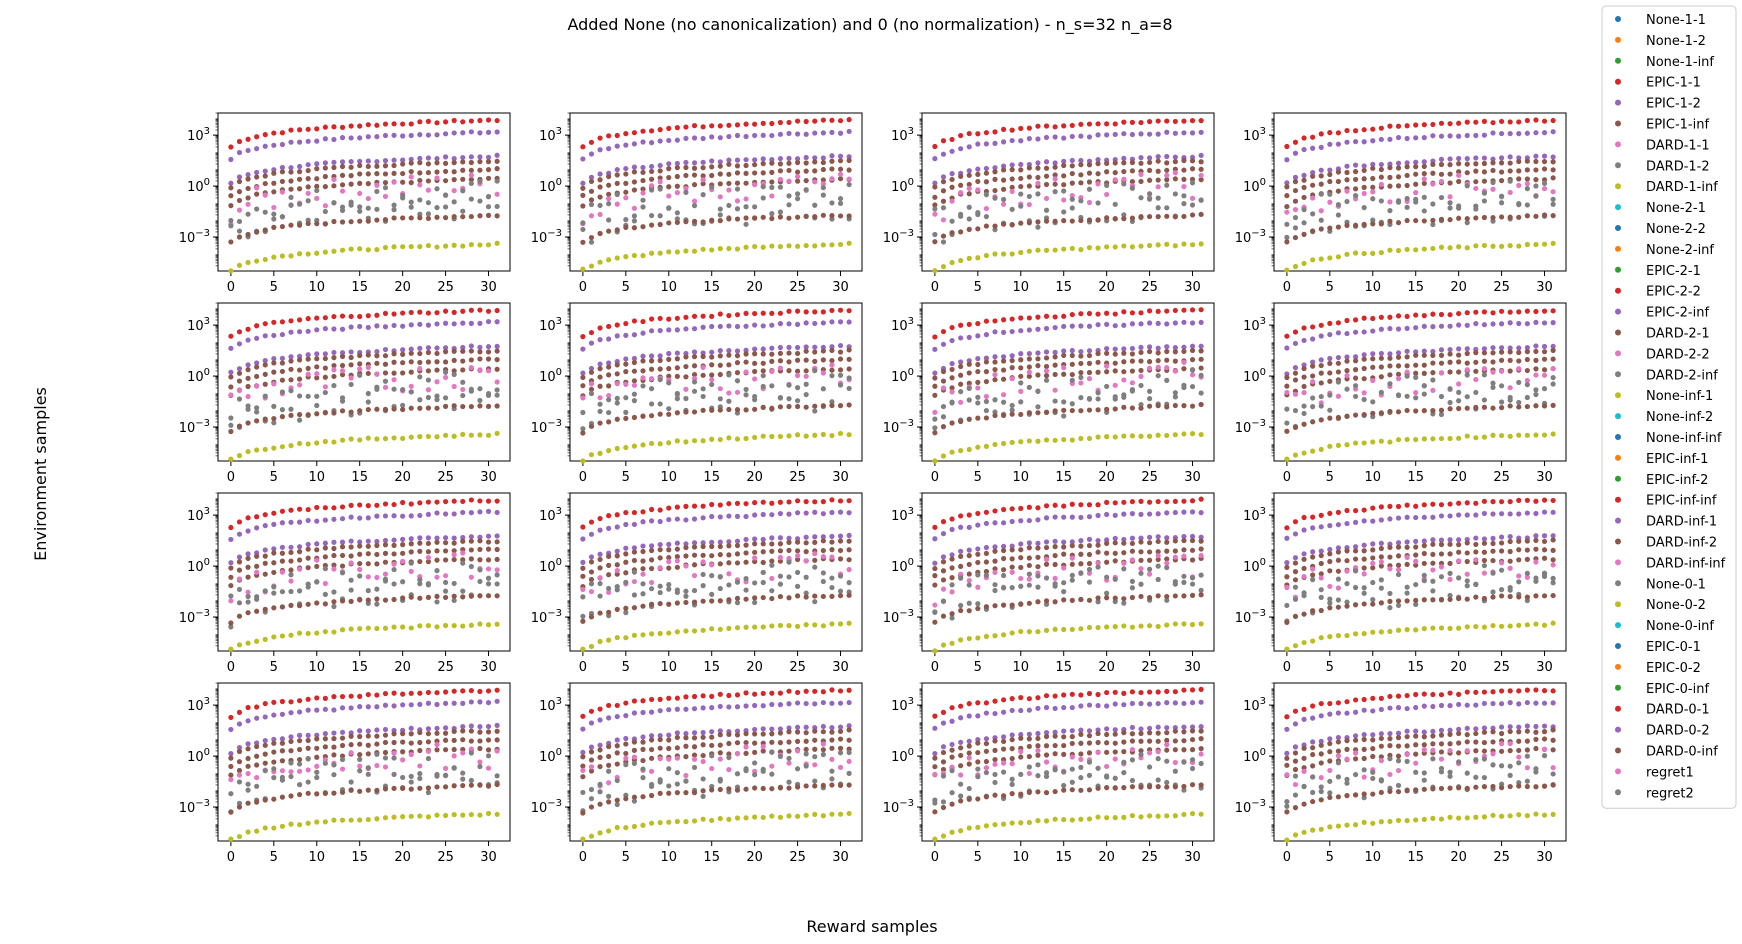 The height and width of the screenshot is (944, 1742). I want to click on x-tick-label: 0, so click(935, 287).